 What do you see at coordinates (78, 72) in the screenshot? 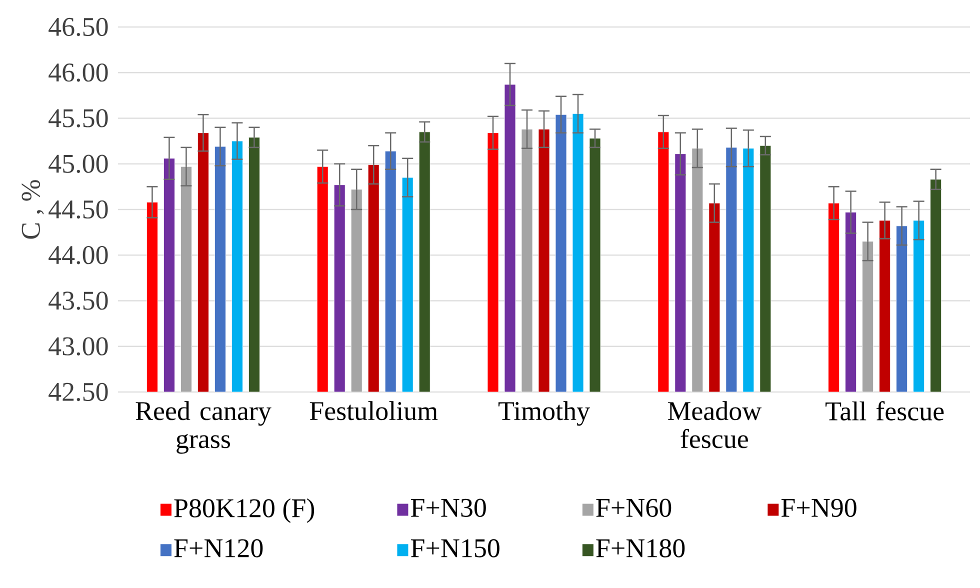
I see `y-tick-label: 46.00` at bounding box center [78, 72].